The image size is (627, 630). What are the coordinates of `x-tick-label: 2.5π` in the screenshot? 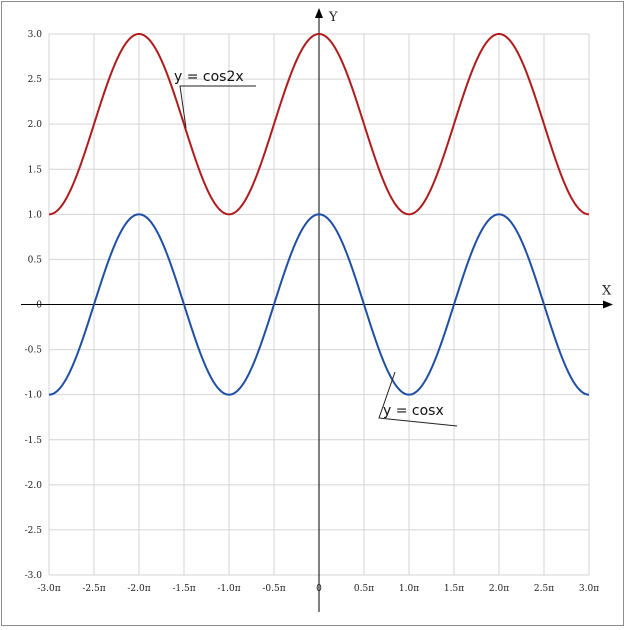 It's located at (544, 589).